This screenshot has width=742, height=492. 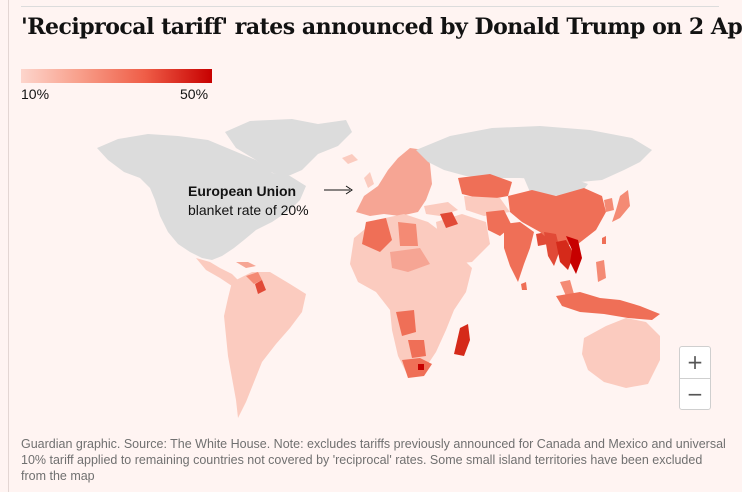 I want to click on taiwan, so click(x=604, y=240).